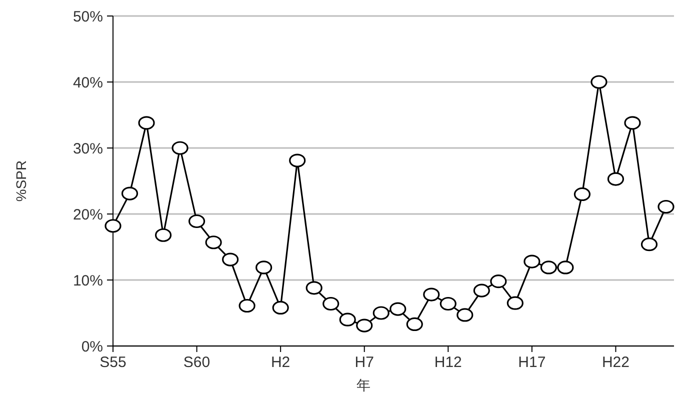 Image resolution: width=682 pixels, height=403 pixels. Describe the element at coordinates (87, 281) in the screenshot. I see `y-tick-label: 10%` at that location.